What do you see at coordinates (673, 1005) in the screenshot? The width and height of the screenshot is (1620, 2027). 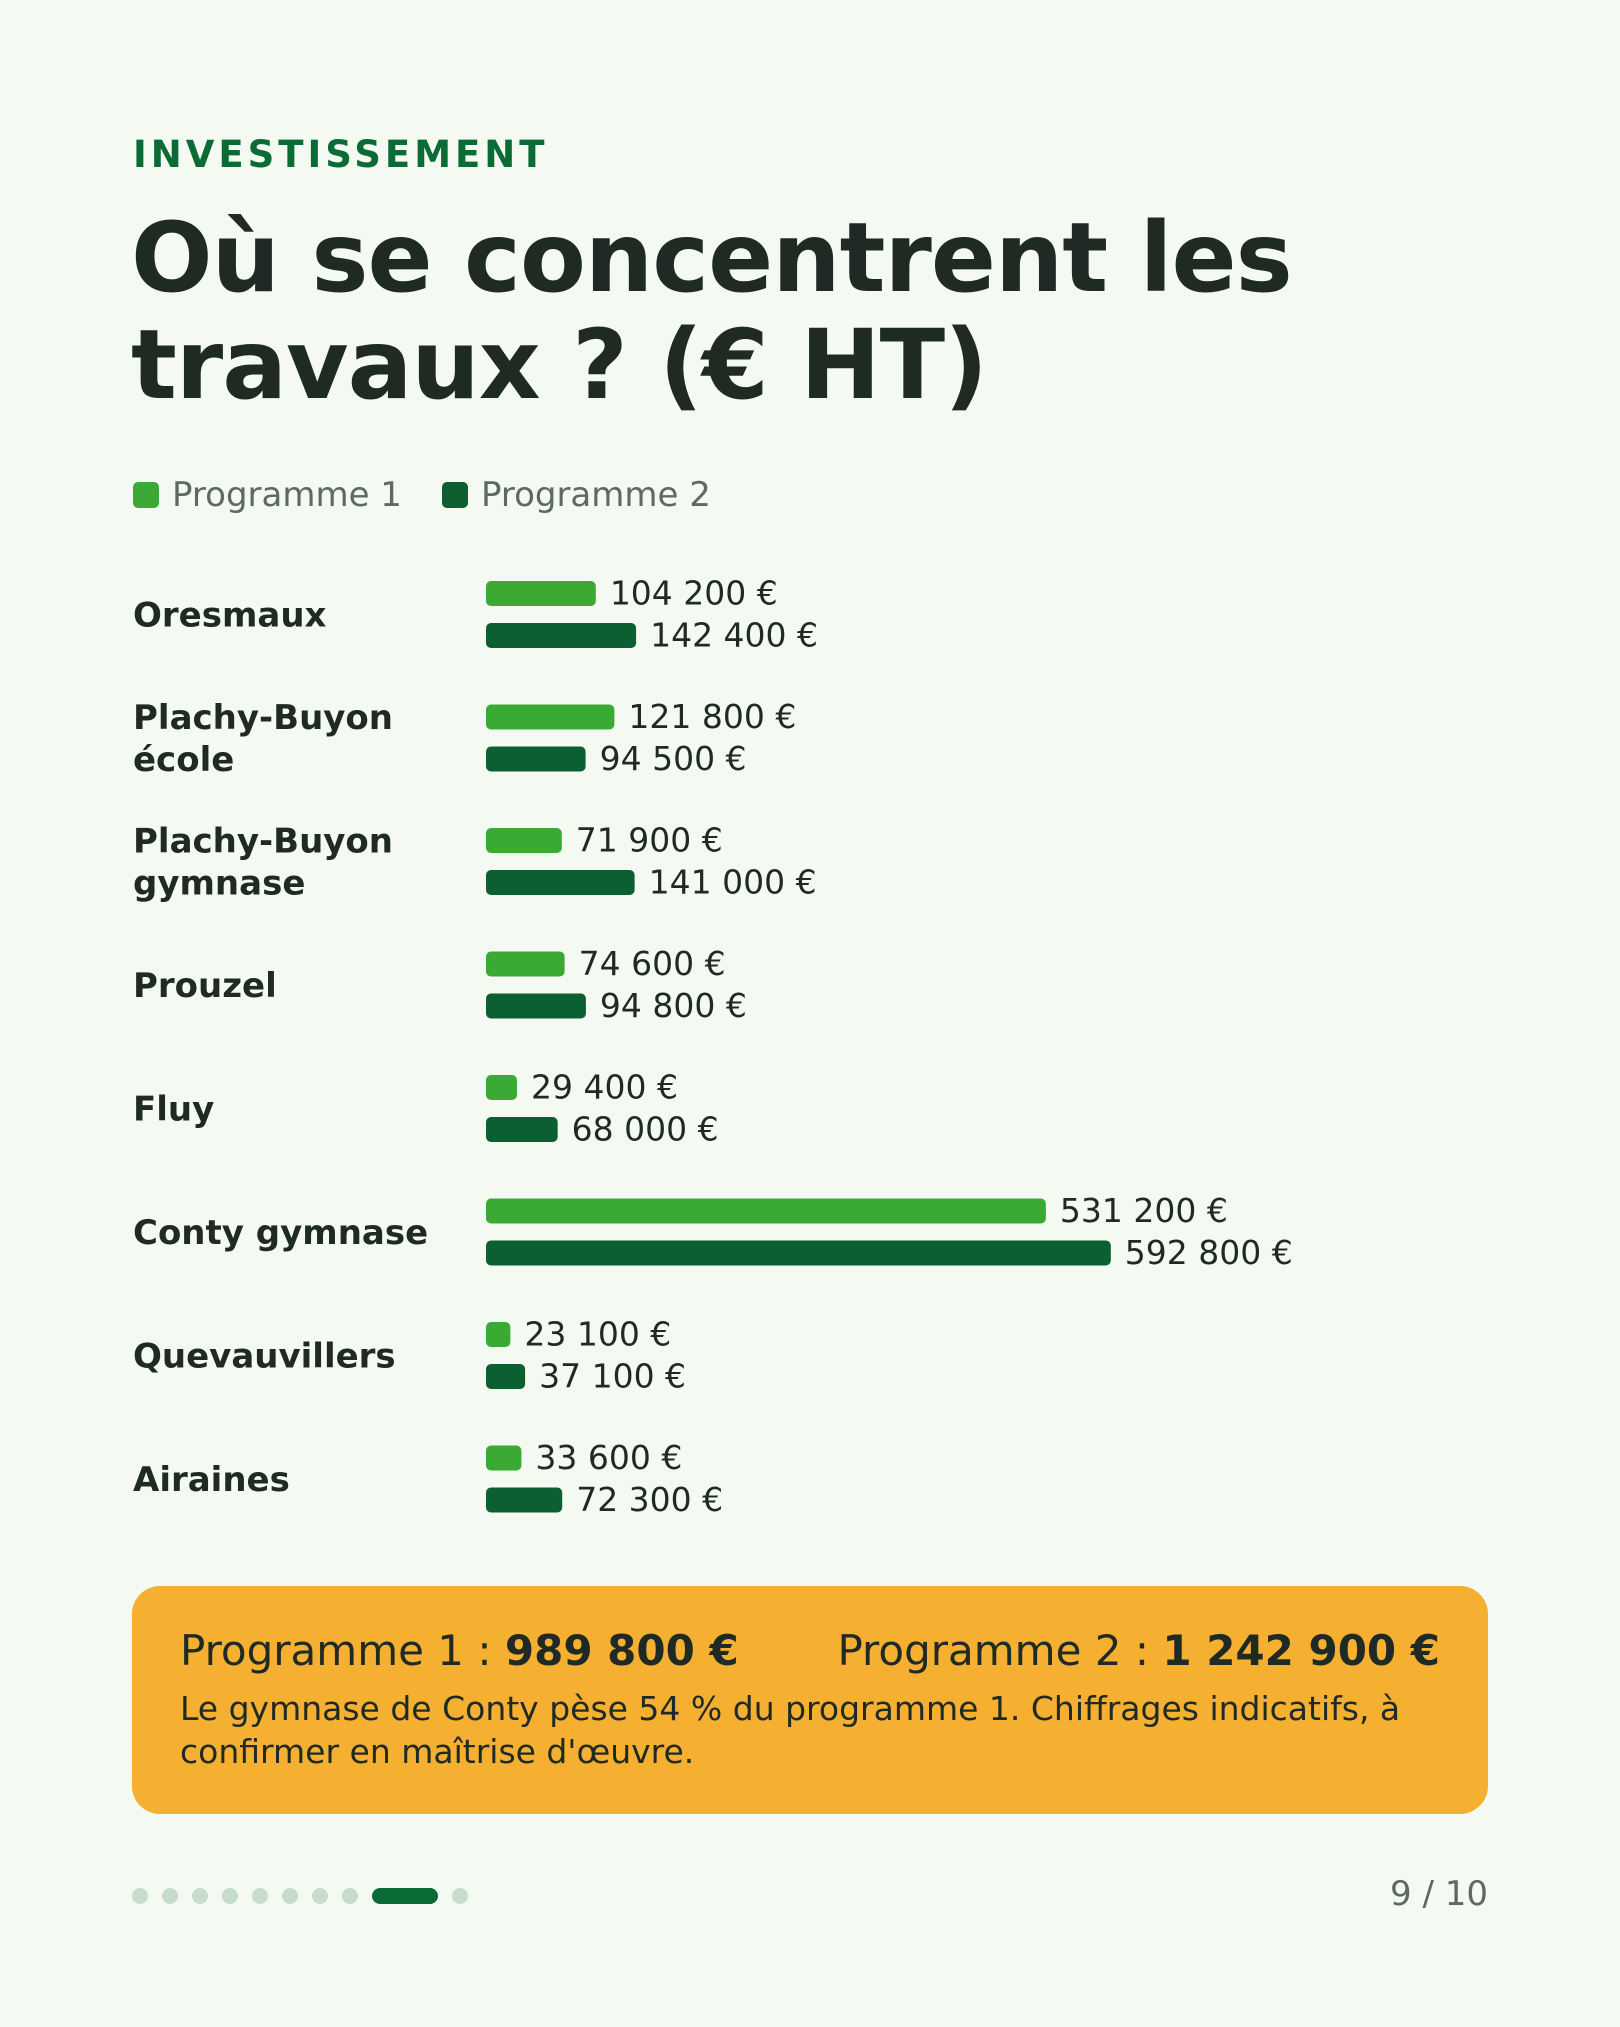 I see `value-label-programme-2: 94 800 €` at bounding box center [673, 1005].